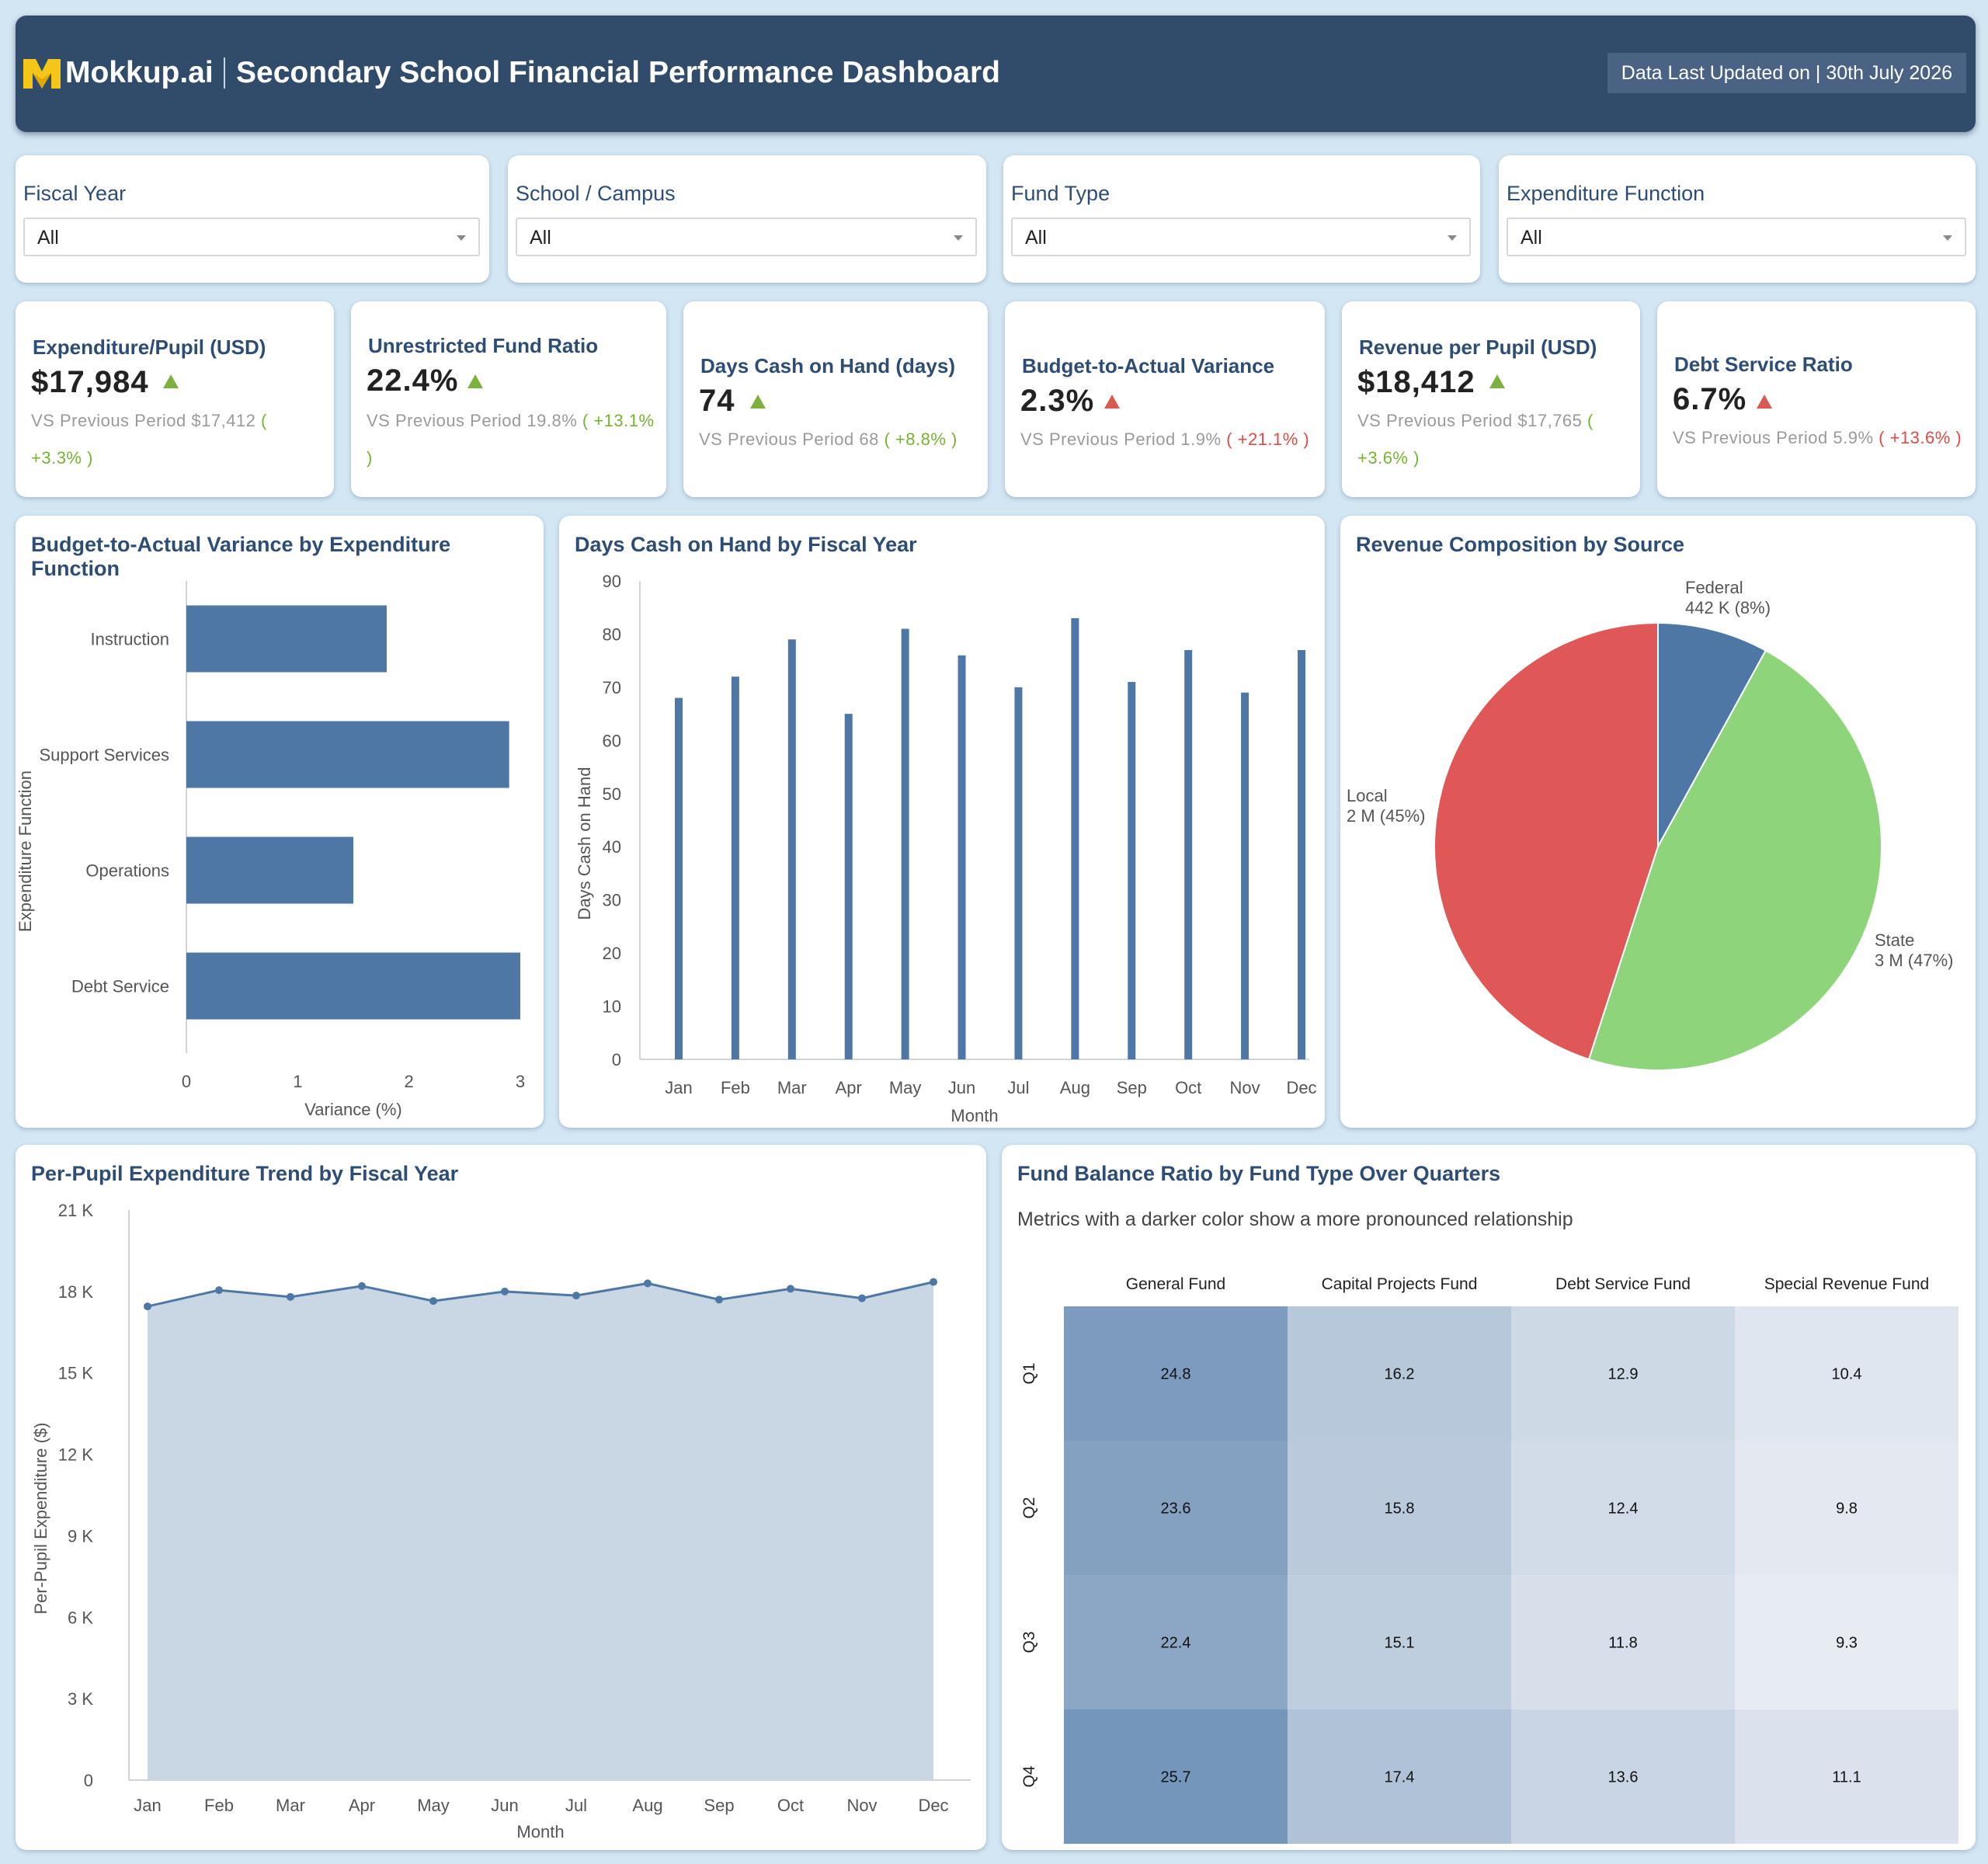 The height and width of the screenshot is (1864, 1988). Describe the element at coordinates (483, 345) in the screenshot. I see `kpi-title: Unrestricted Fund Ratio` at that location.